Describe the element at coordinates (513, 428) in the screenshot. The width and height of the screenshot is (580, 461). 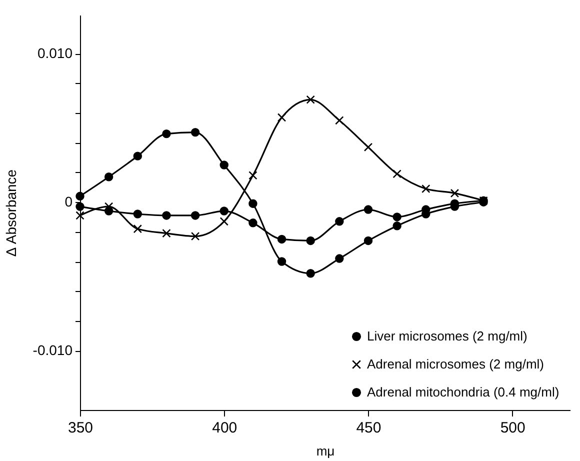
I see `x-tick-label: 500` at that location.